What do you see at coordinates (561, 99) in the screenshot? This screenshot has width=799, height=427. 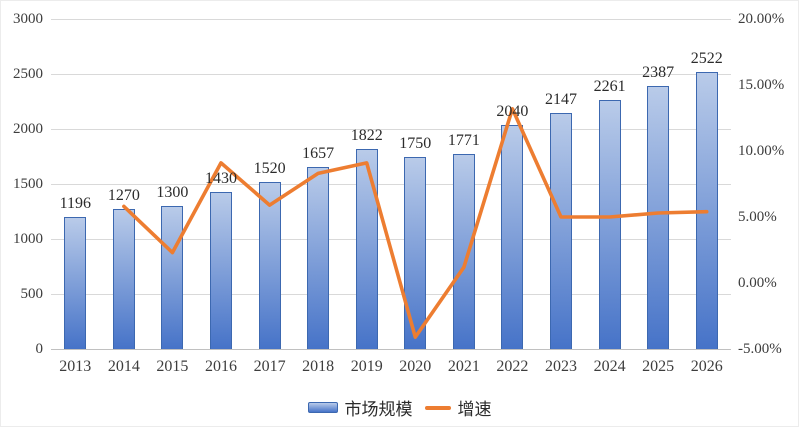 I see `bar-value-label: 2147` at bounding box center [561, 99].